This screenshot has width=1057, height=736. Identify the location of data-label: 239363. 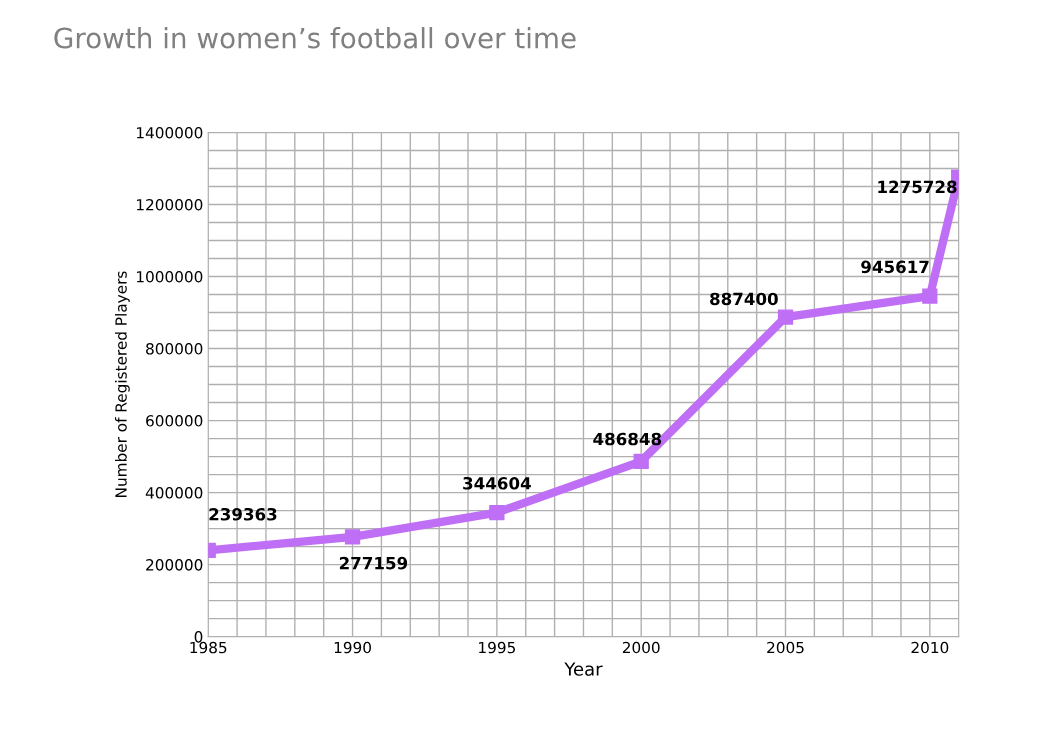
(243, 514).